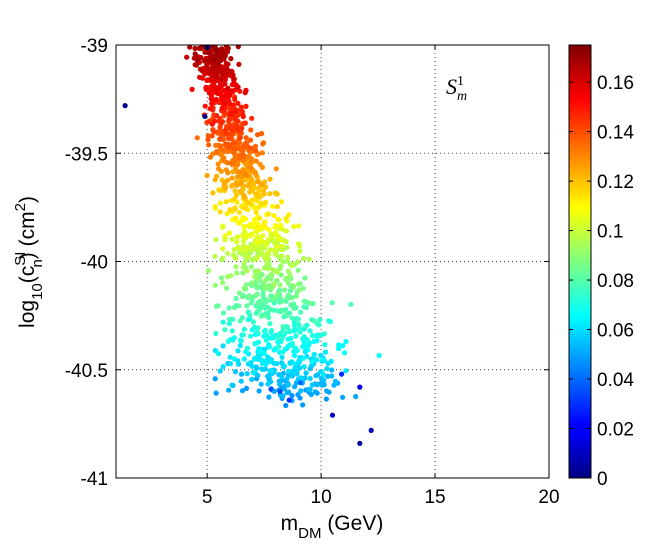 Image resolution: width=658 pixels, height=560 pixels. I want to click on colorbar-tick-label: 0.1, so click(610, 232).